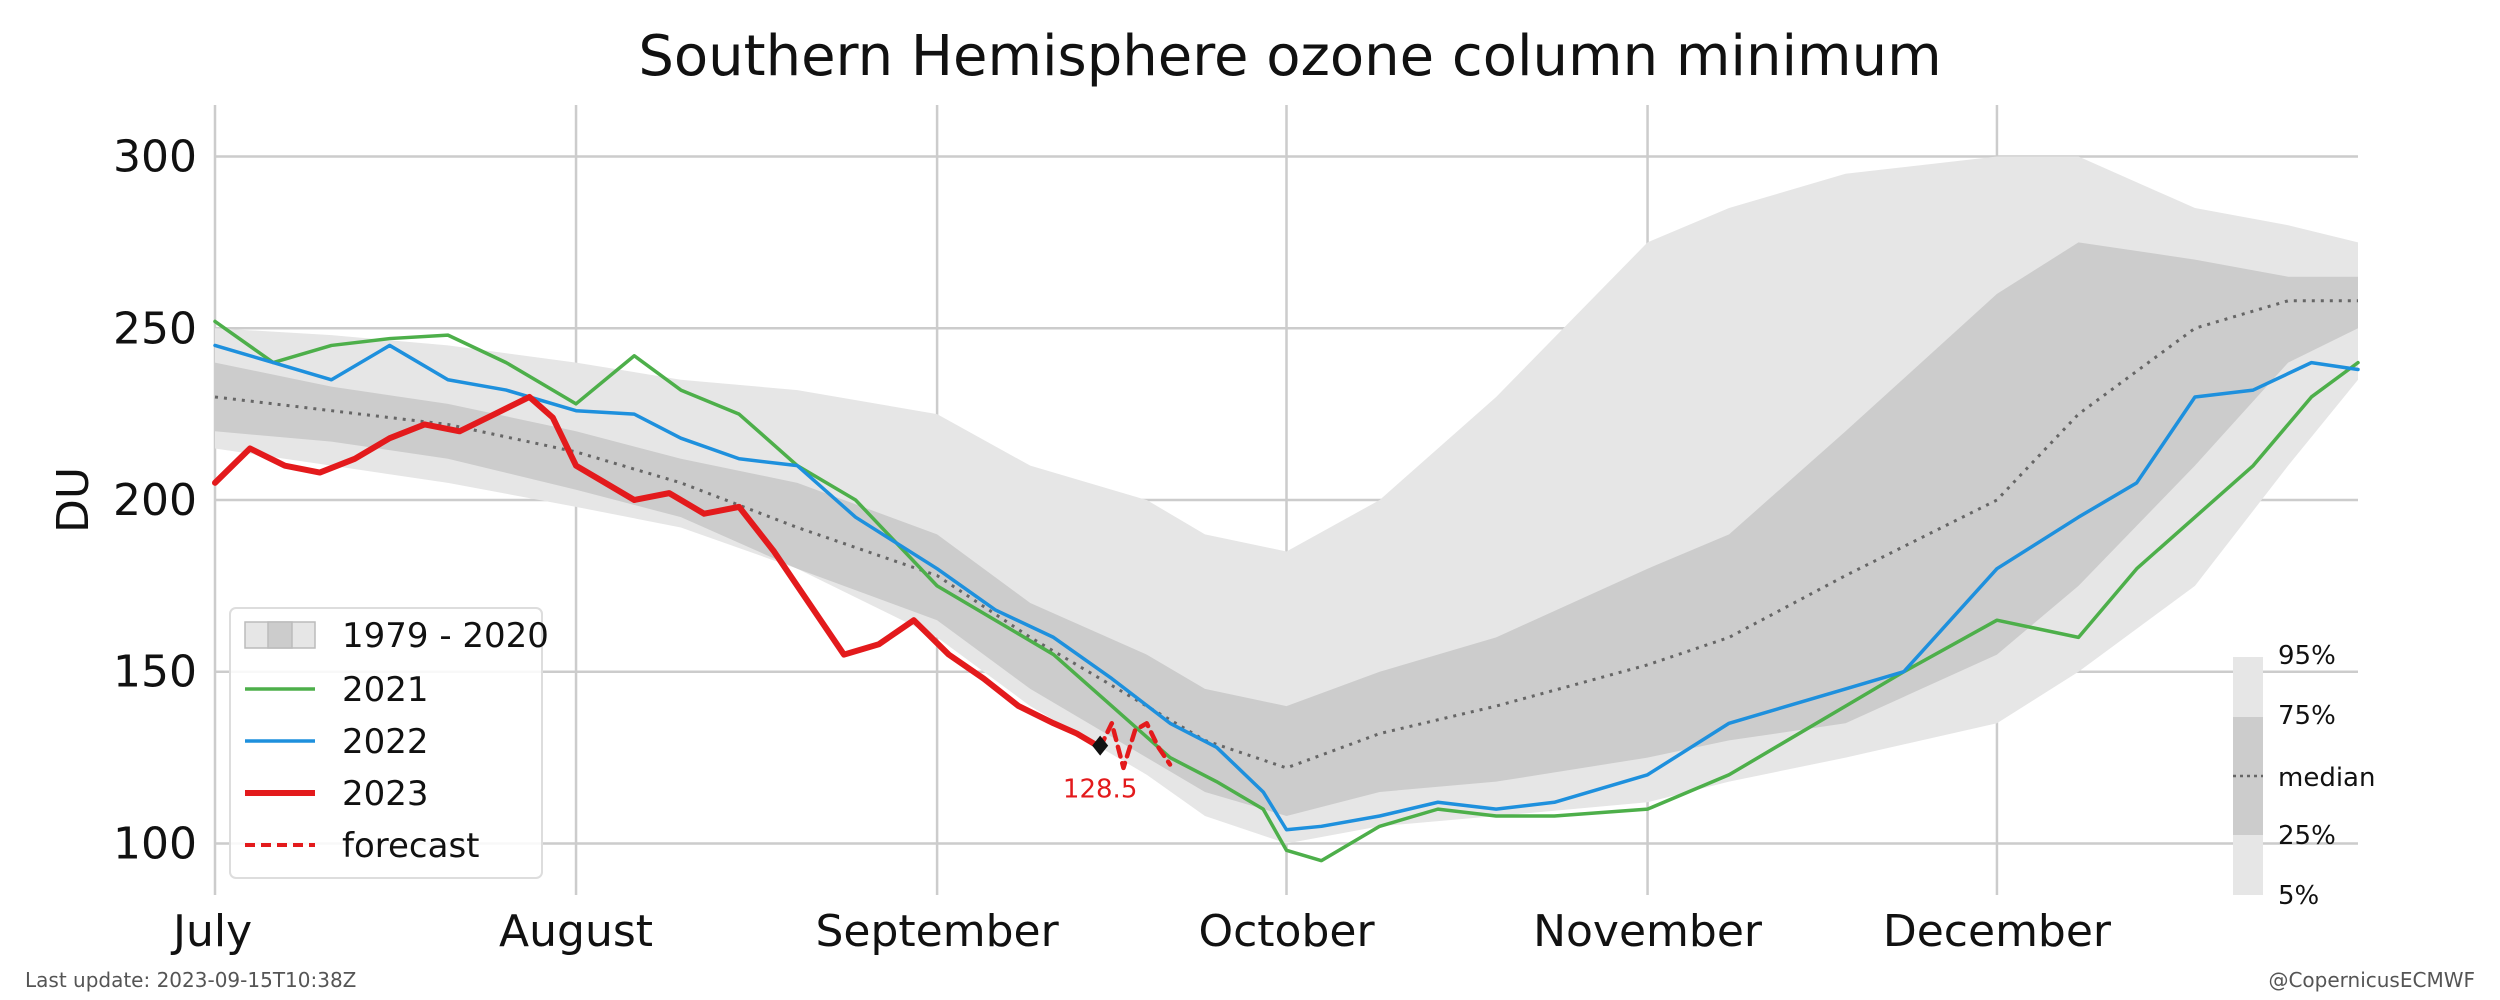  What do you see at coordinates (2307, 836) in the screenshot?
I see `percentile-25: 25%` at bounding box center [2307, 836].